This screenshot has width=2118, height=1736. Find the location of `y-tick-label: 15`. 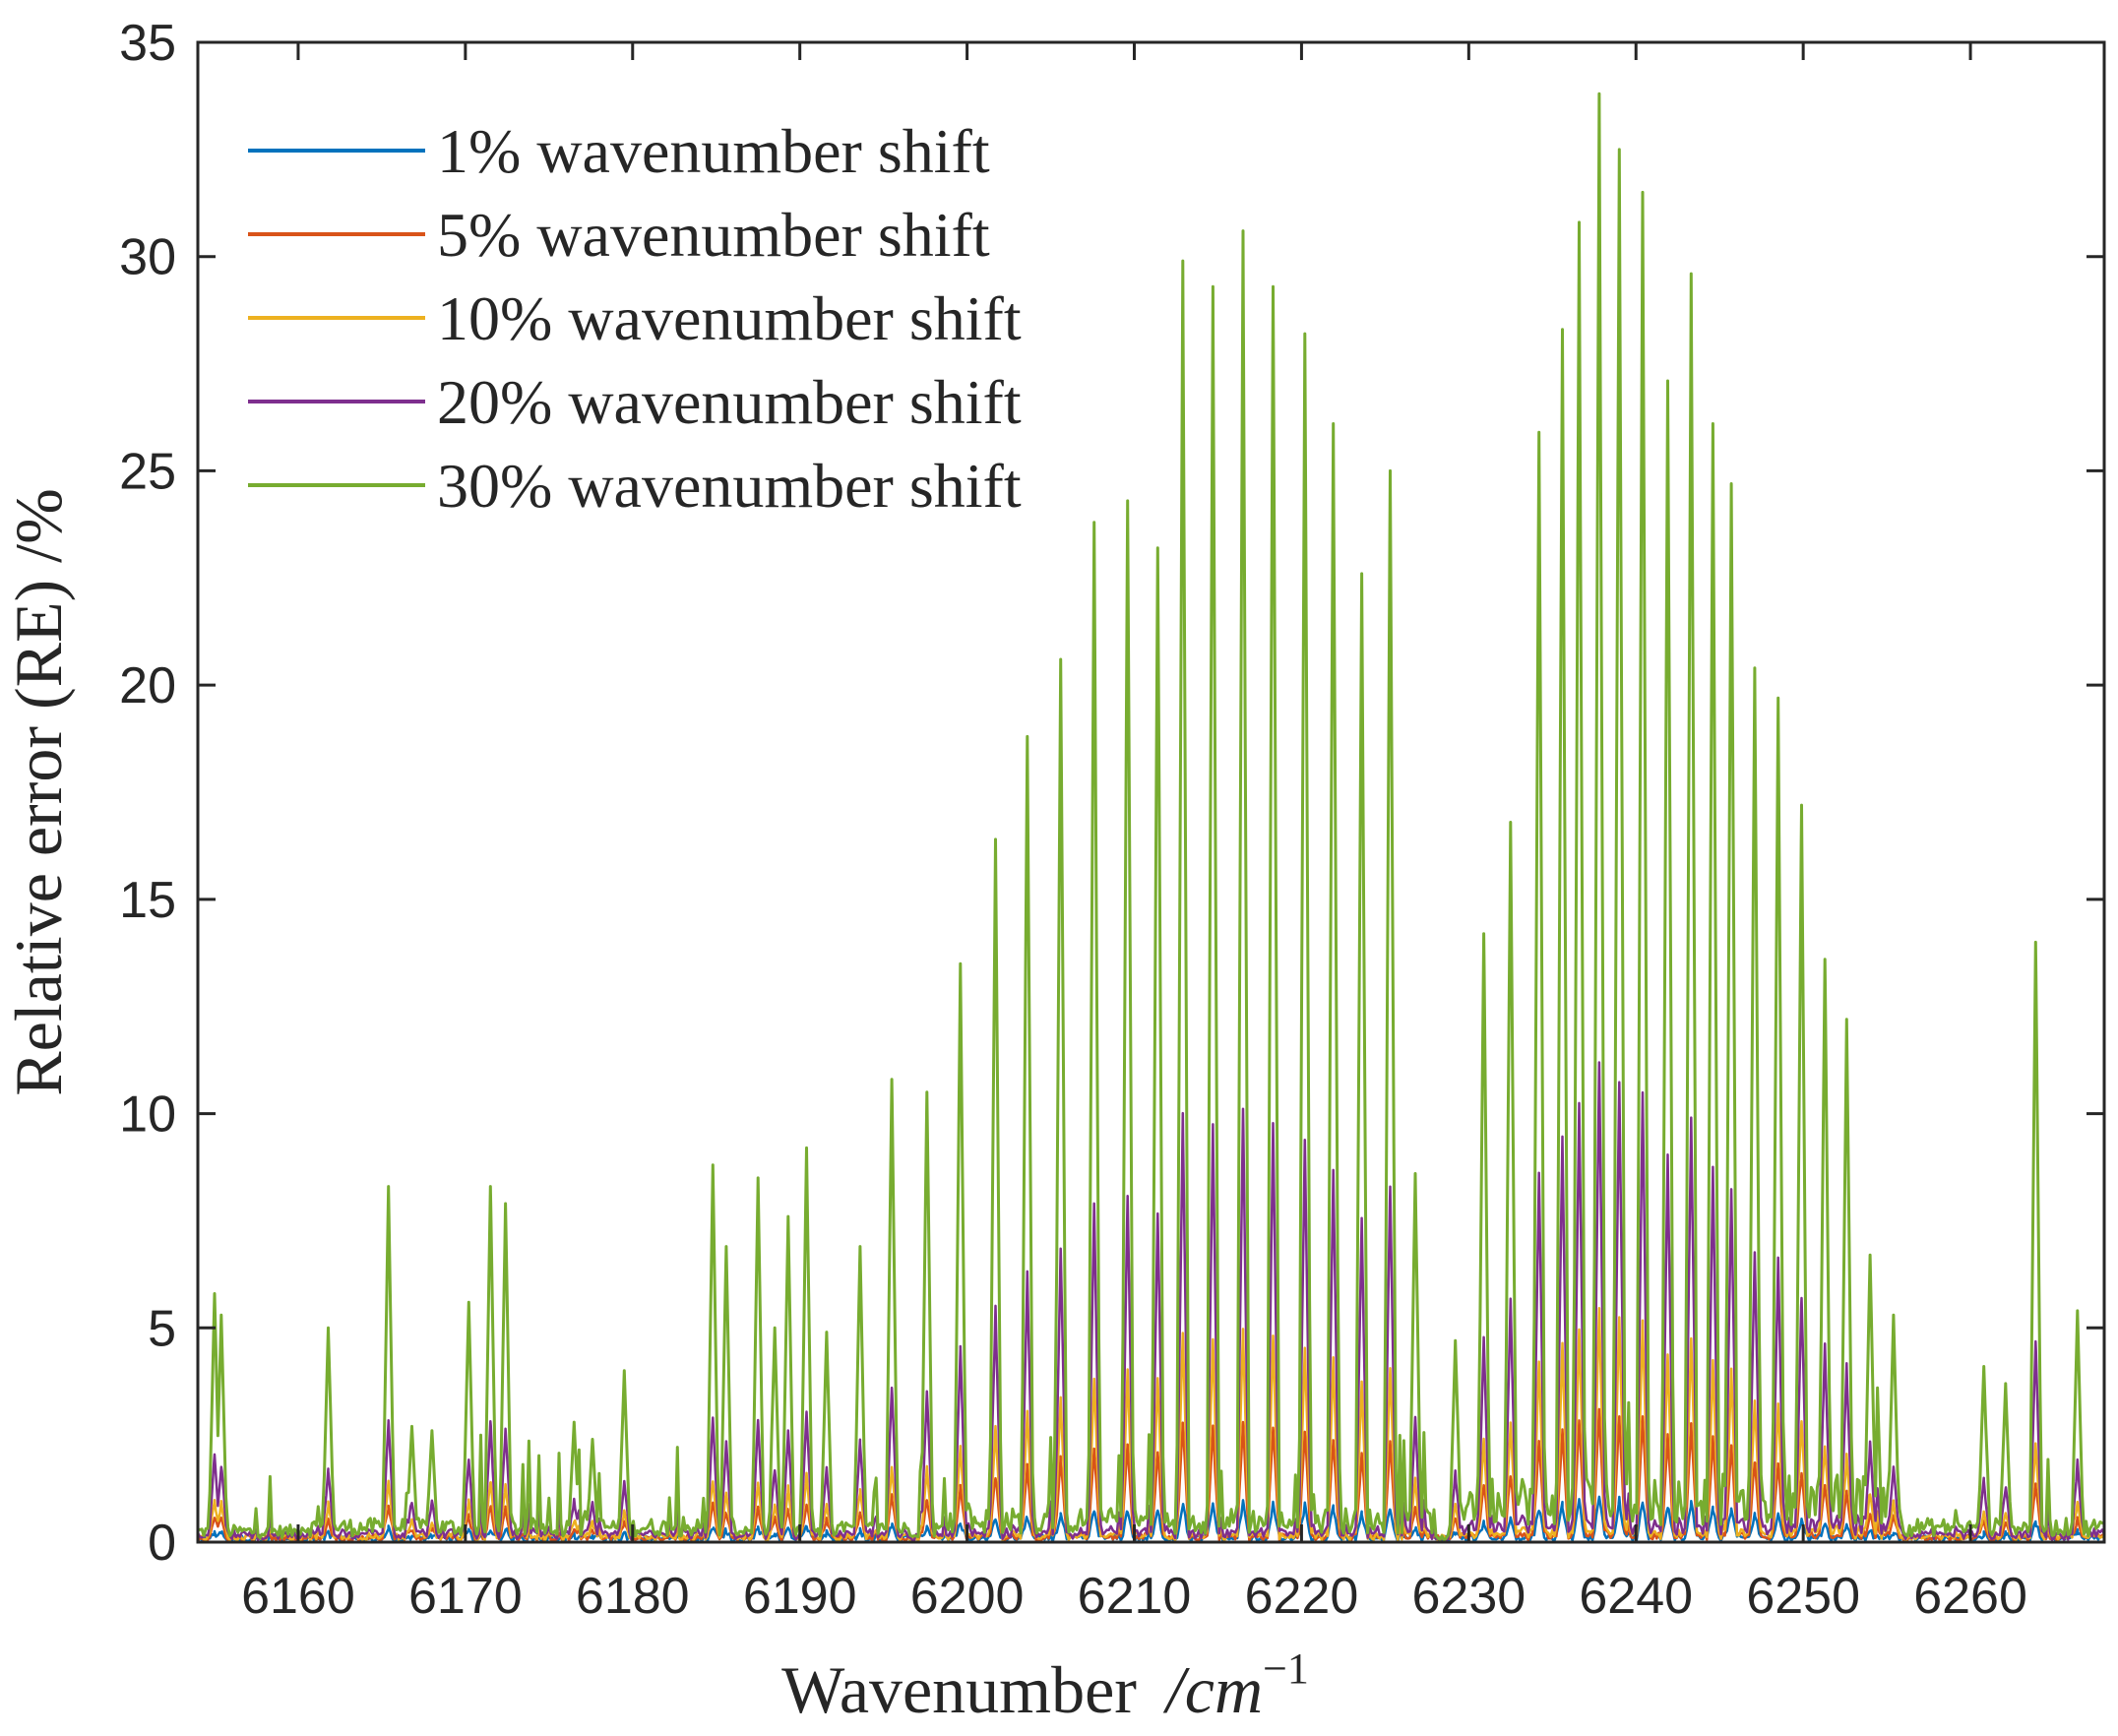

y-tick-label: 15 is located at coordinates (147, 900).